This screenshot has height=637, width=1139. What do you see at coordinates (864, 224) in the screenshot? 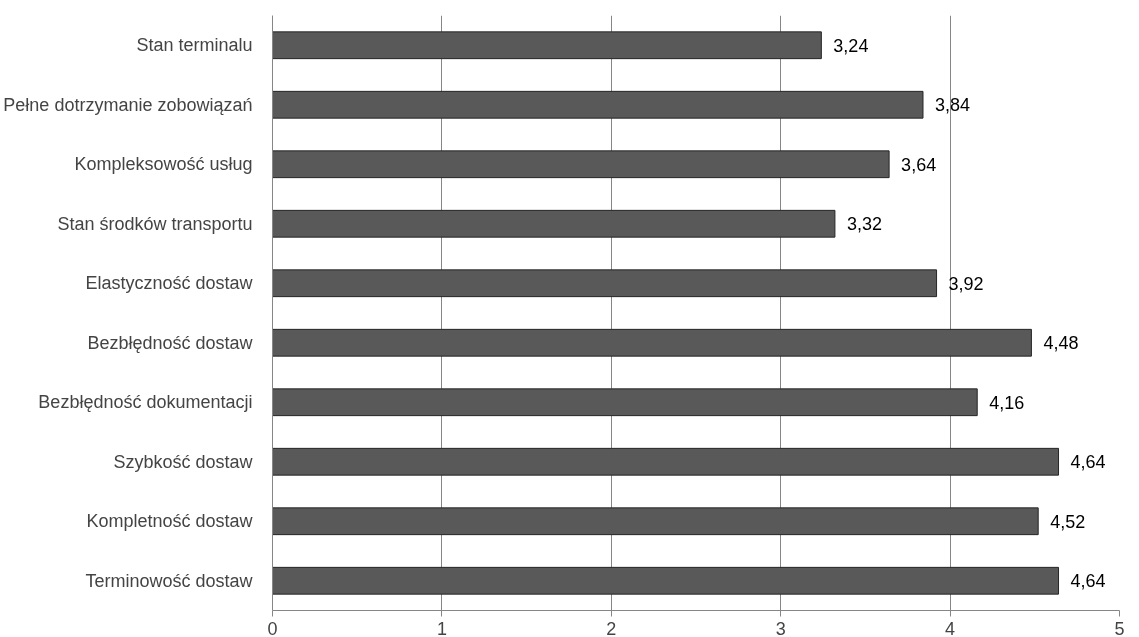
I see `data-label: 3,32` at bounding box center [864, 224].